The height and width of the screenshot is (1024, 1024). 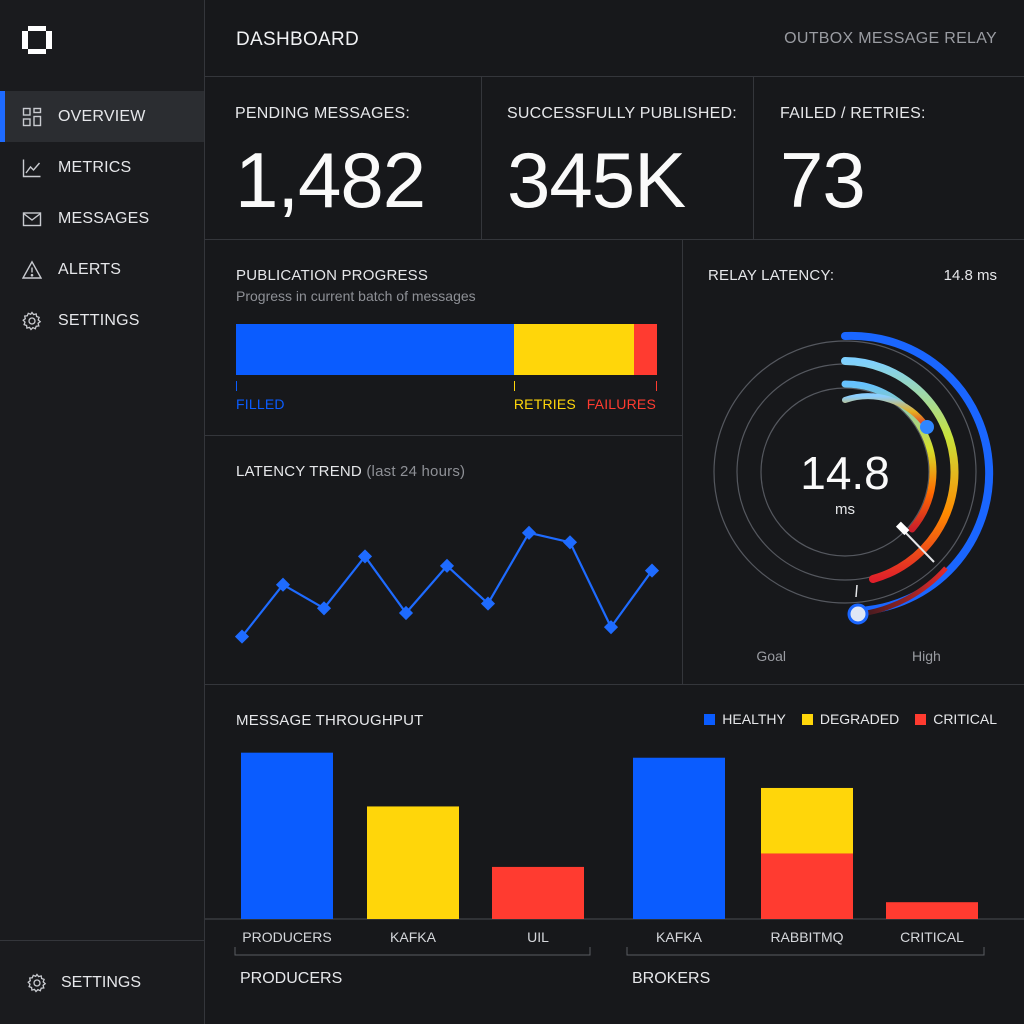 What do you see at coordinates (856, 591) in the screenshot?
I see `gauge-tick` at bounding box center [856, 591].